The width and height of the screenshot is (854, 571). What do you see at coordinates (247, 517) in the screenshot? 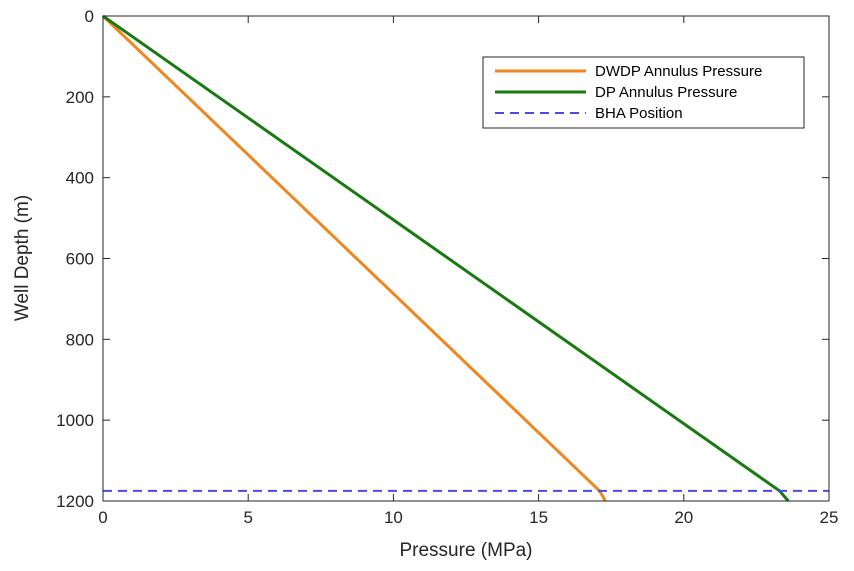
I see `x-tick-label: 5` at bounding box center [247, 517].